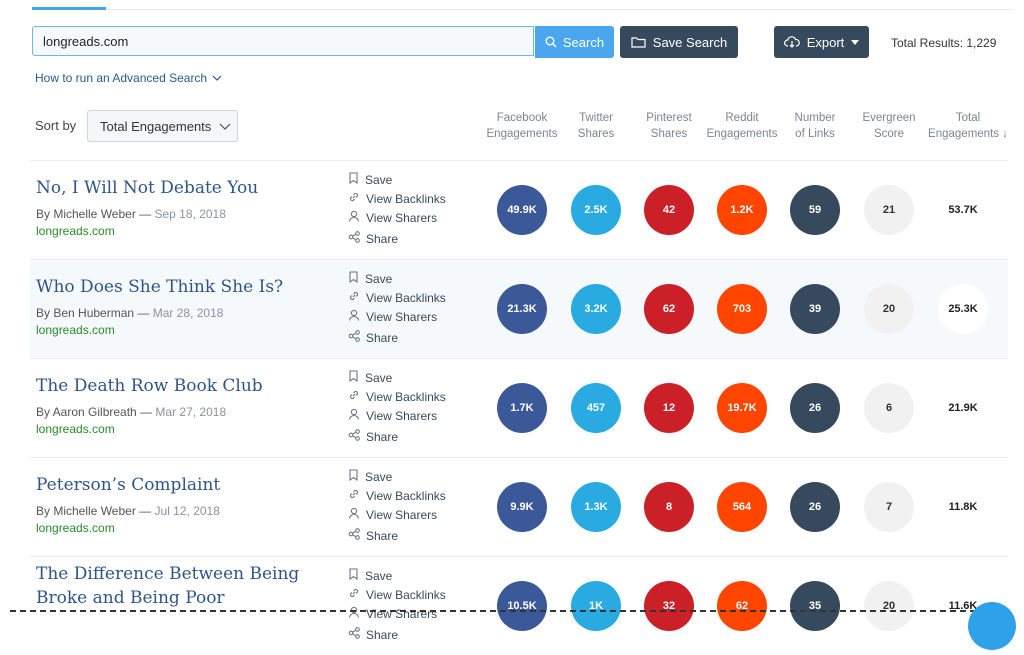 The height and width of the screenshot is (655, 1024). What do you see at coordinates (354, 495) in the screenshot?
I see `link-icon` at bounding box center [354, 495].